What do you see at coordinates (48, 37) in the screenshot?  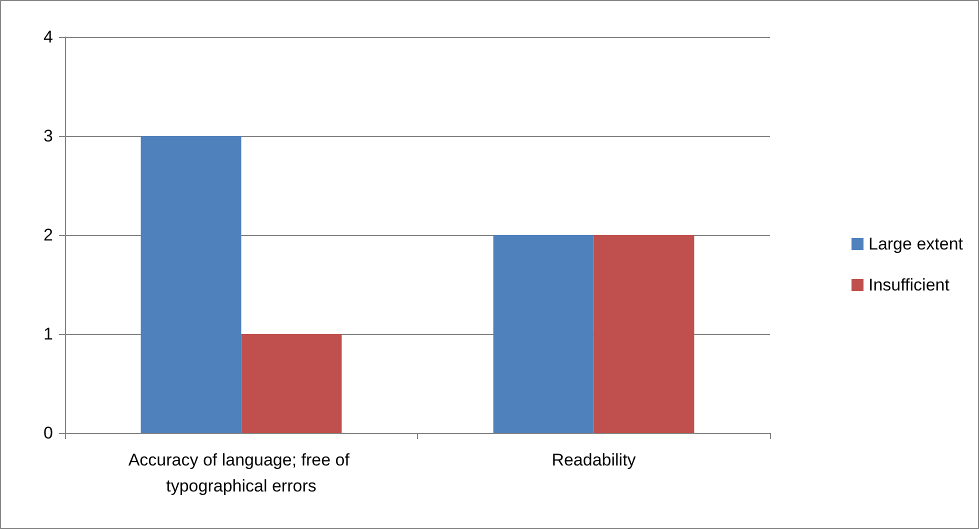 I see `y-tick-label: 4` at bounding box center [48, 37].